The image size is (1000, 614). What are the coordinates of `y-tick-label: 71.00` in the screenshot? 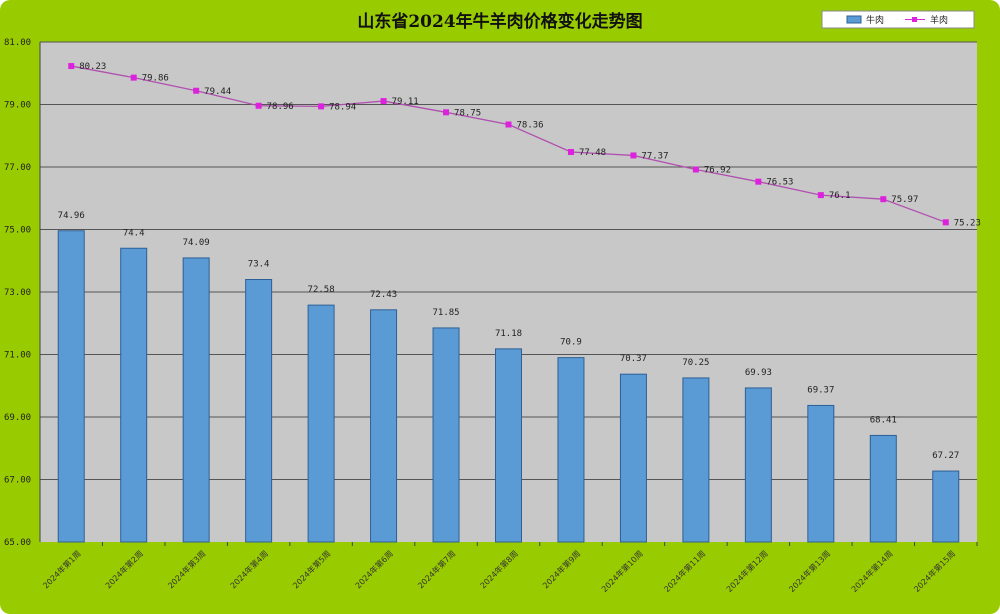 It's located at (17, 356).